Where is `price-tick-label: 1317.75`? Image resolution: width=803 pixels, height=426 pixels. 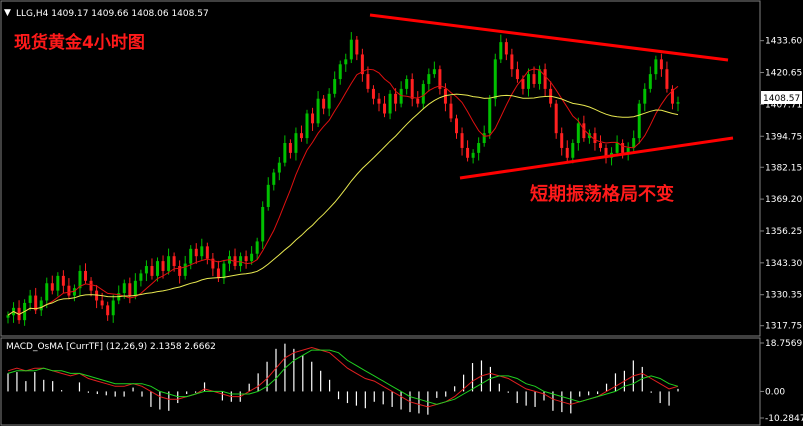 price-tick-label: 1317.75 is located at coordinates (783, 327).